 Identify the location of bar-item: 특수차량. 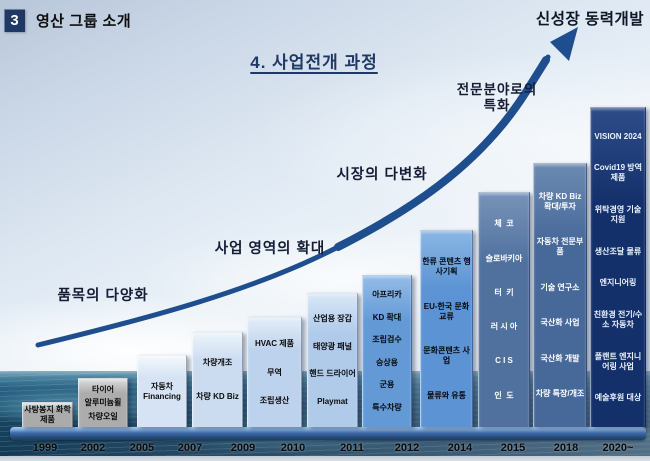
(387, 407).